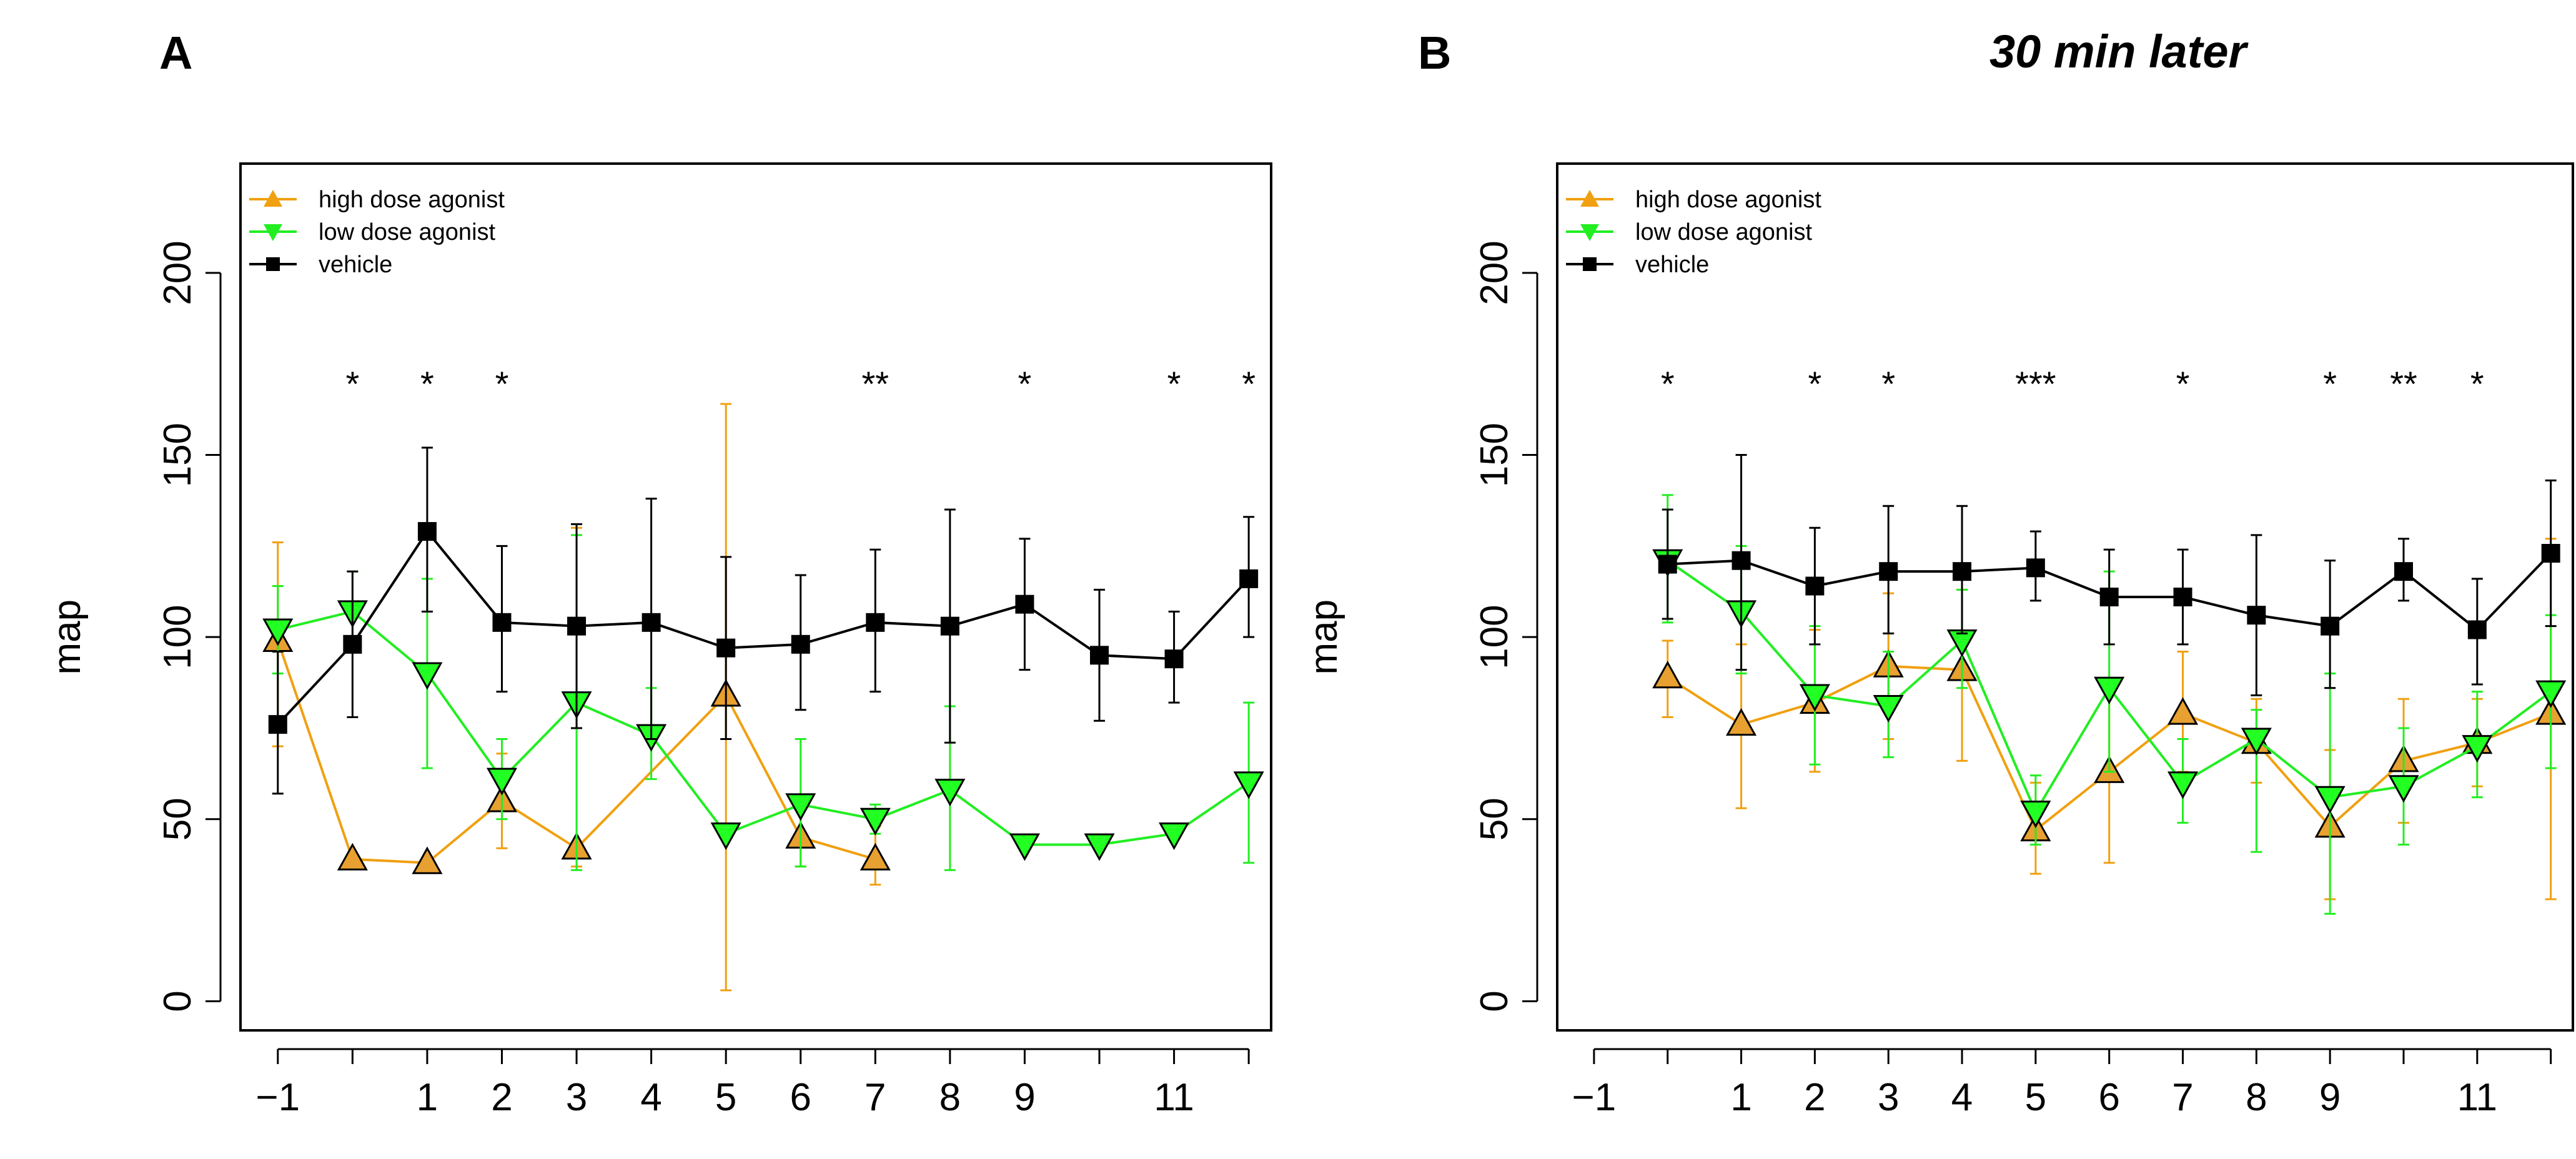 This screenshot has width=2576, height=1159. Describe the element at coordinates (177, 636) in the screenshot. I see `panel-a-y-tick-label: 100` at that location.